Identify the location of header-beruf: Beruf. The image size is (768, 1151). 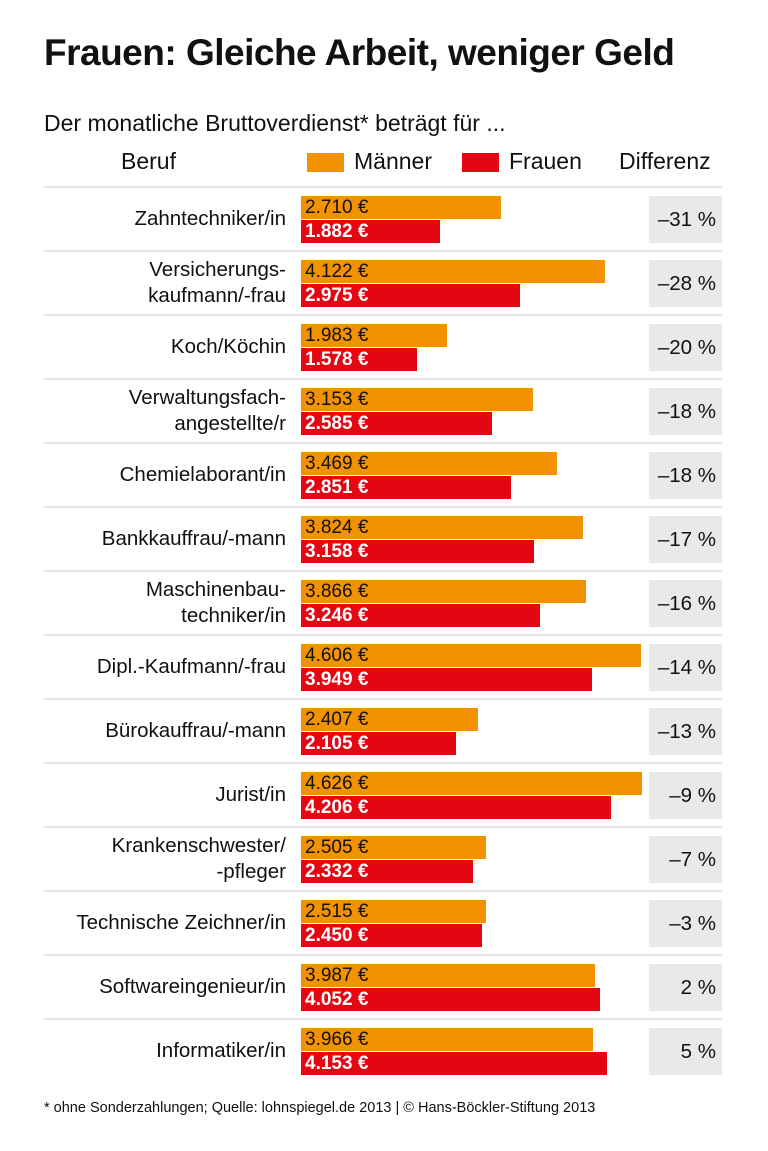
(148, 161).